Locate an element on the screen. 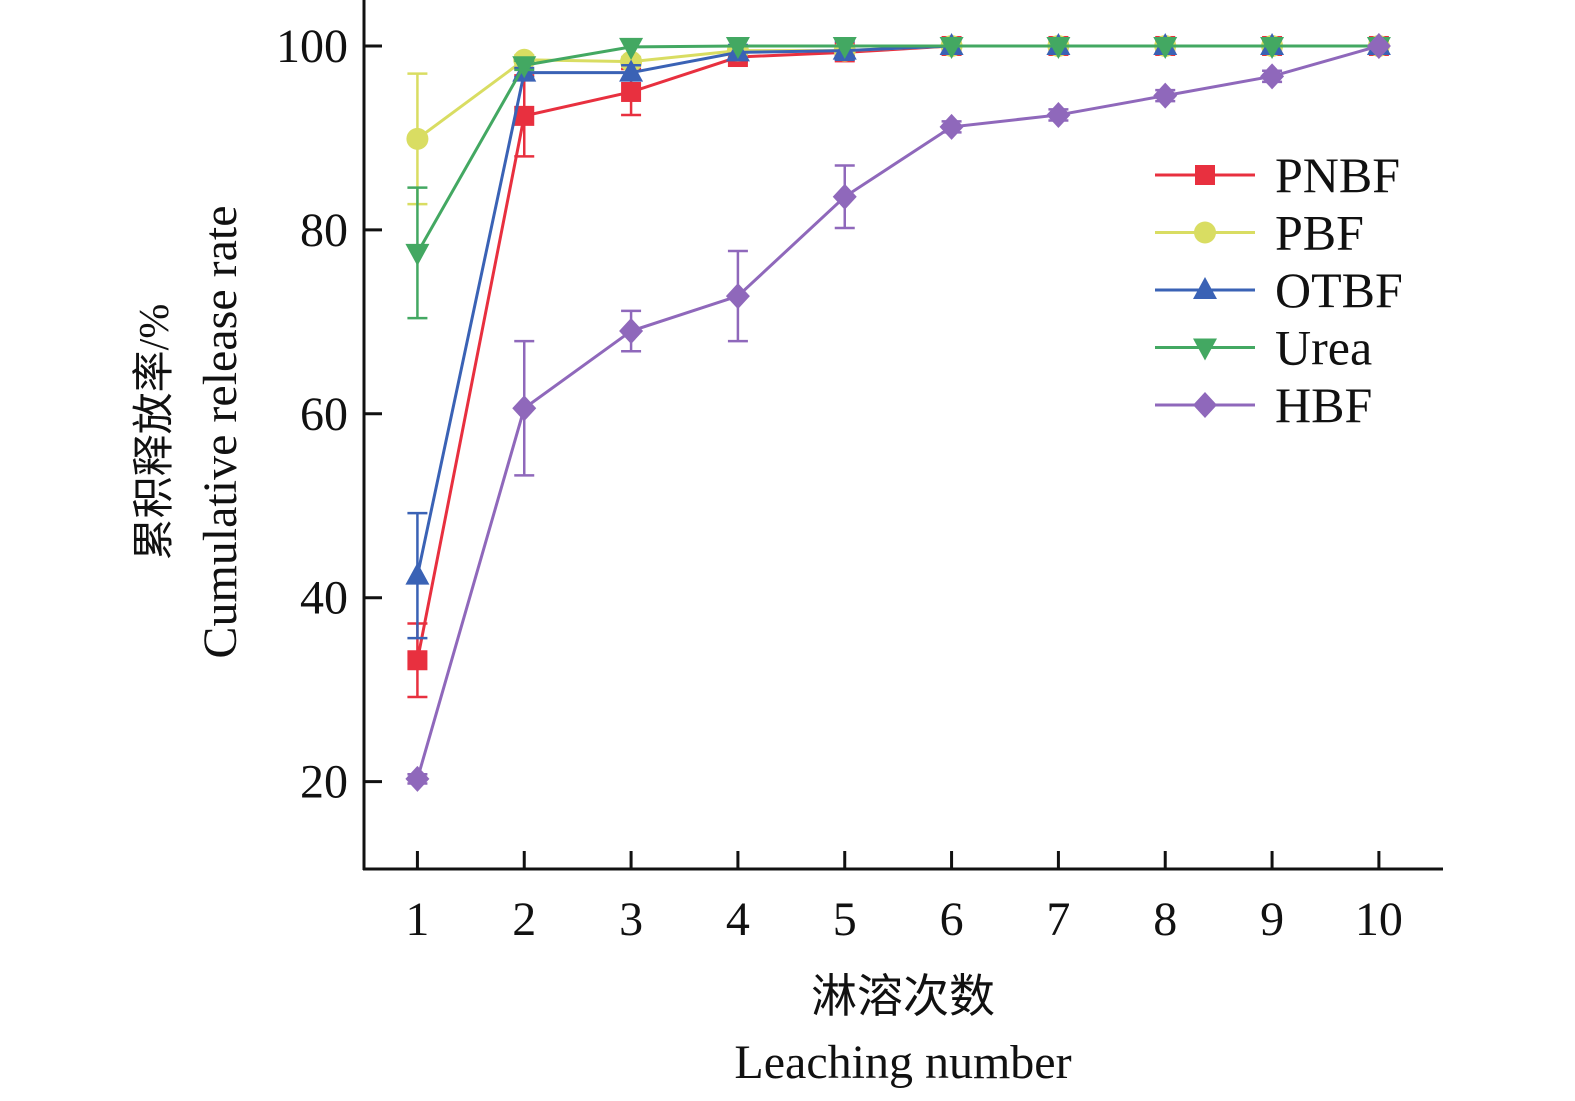 Image resolution: width=1575 pixels, height=1101 pixels. x-tick-label: 6 is located at coordinates (952, 919).